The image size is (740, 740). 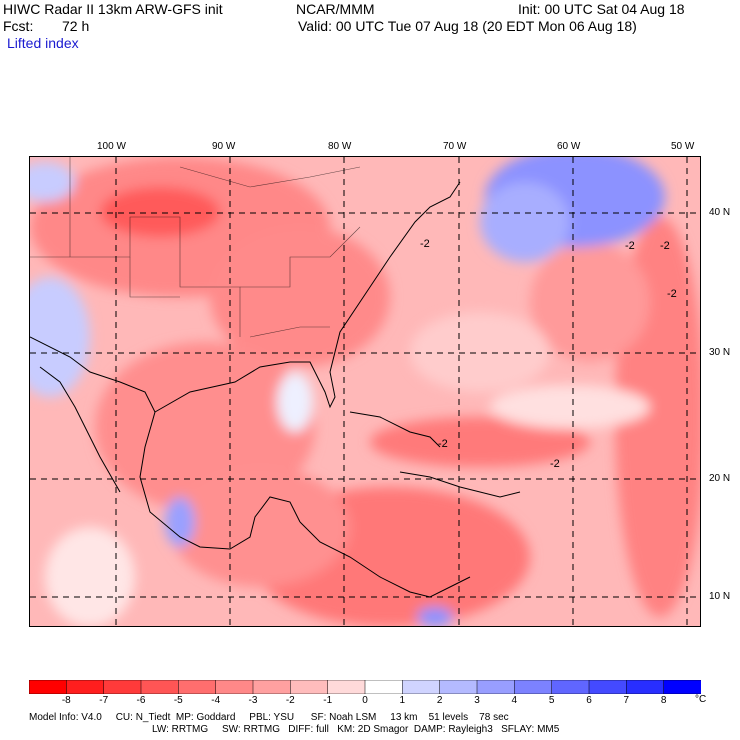 I want to click on forecast-label: Fcst:, so click(x=18, y=26).